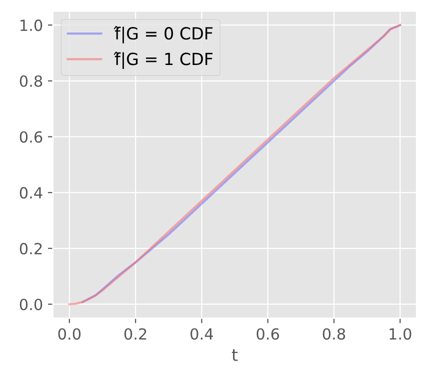 This screenshot has width=423, height=370. I want to click on y-tick-label: 0.2, so click(31, 248).